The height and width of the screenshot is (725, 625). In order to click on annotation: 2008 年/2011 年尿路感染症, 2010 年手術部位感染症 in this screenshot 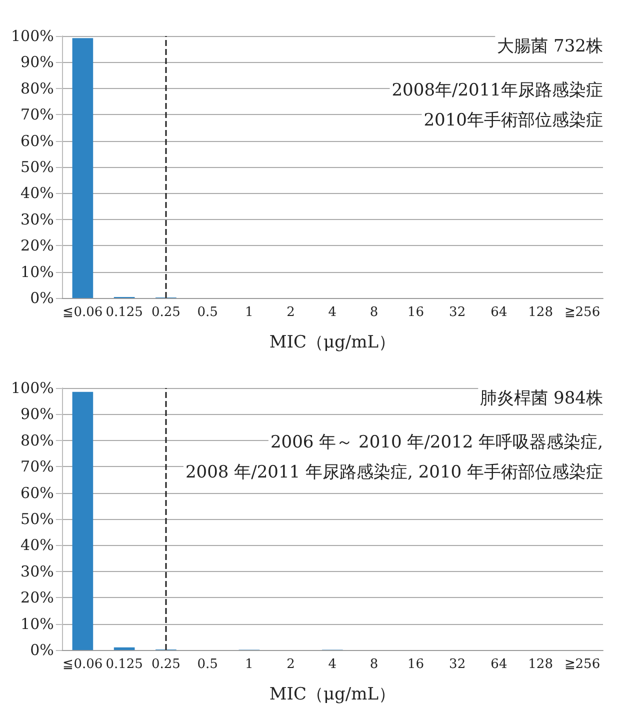, I will do `click(394, 472)`.